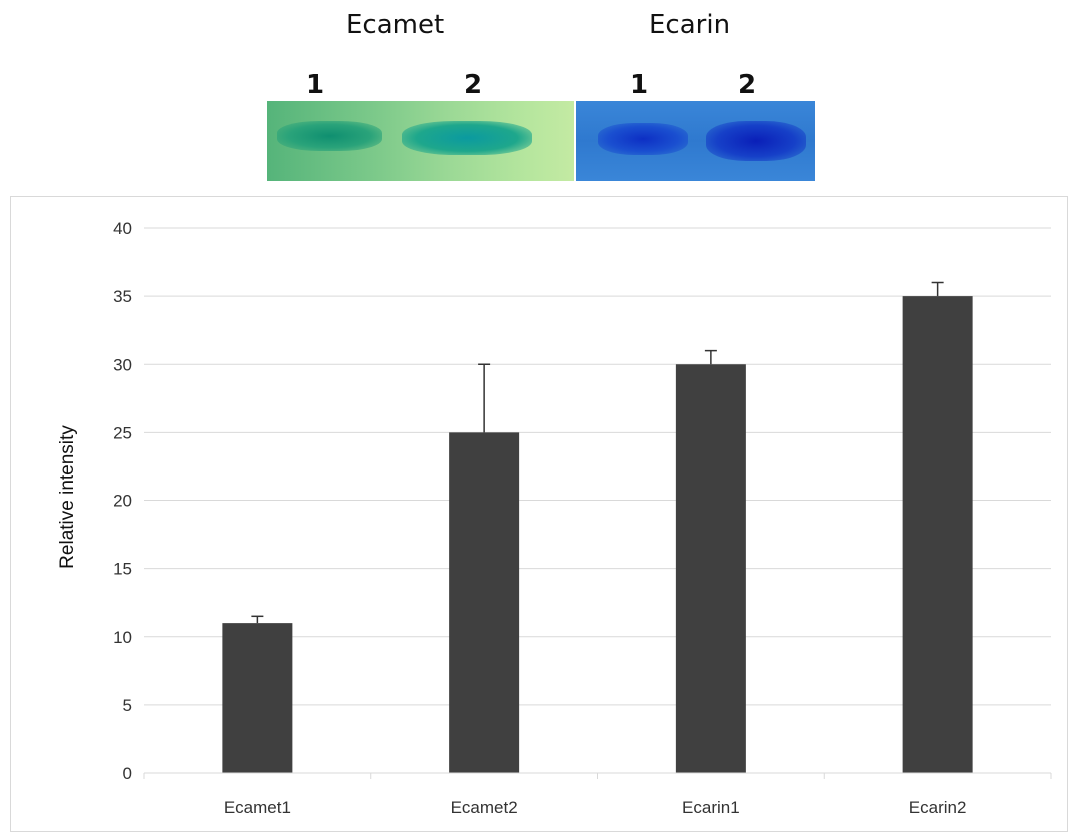 The width and height of the screenshot is (1071, 836). Describe the element at coordinates (484, 807) in the screenshot. I see `x-tick-label: Ecamet2` at that location.